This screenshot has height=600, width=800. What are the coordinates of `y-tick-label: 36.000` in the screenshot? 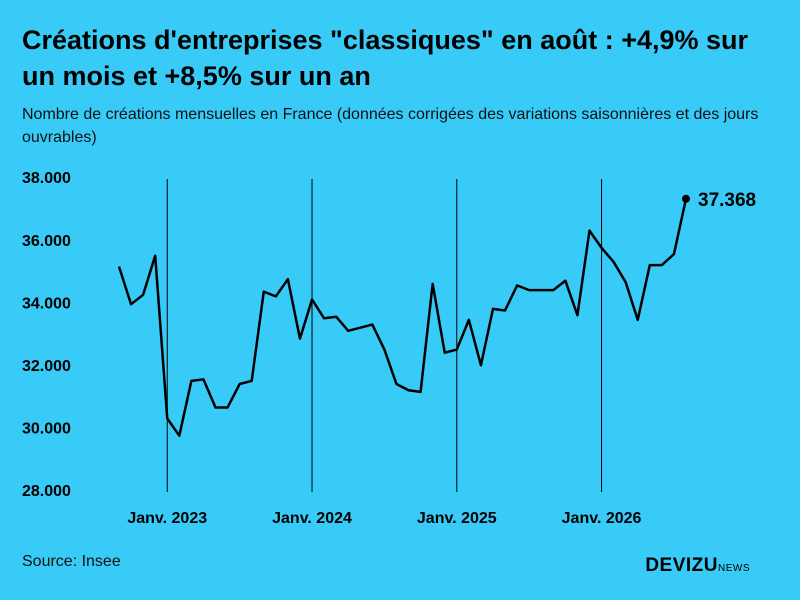 It's located at (46, 241).